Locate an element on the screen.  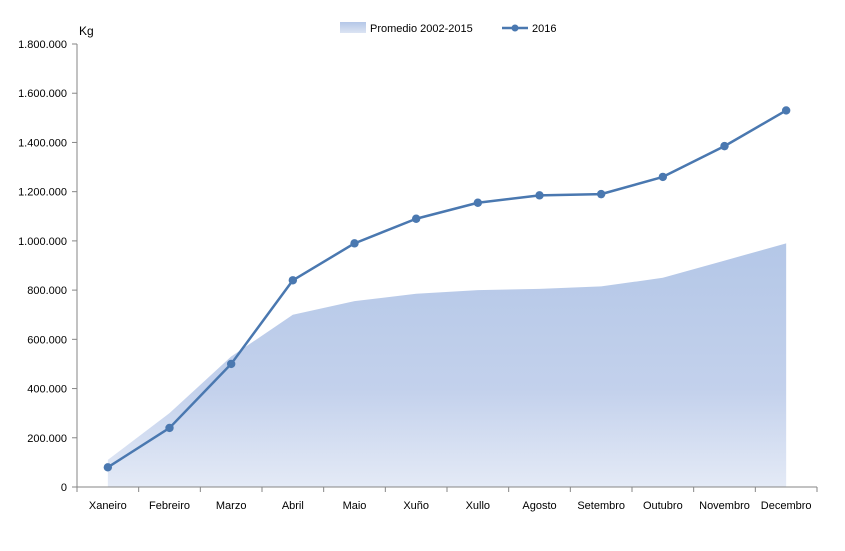
y-tick-label: 200.000 is located at coordinates (47, 439).